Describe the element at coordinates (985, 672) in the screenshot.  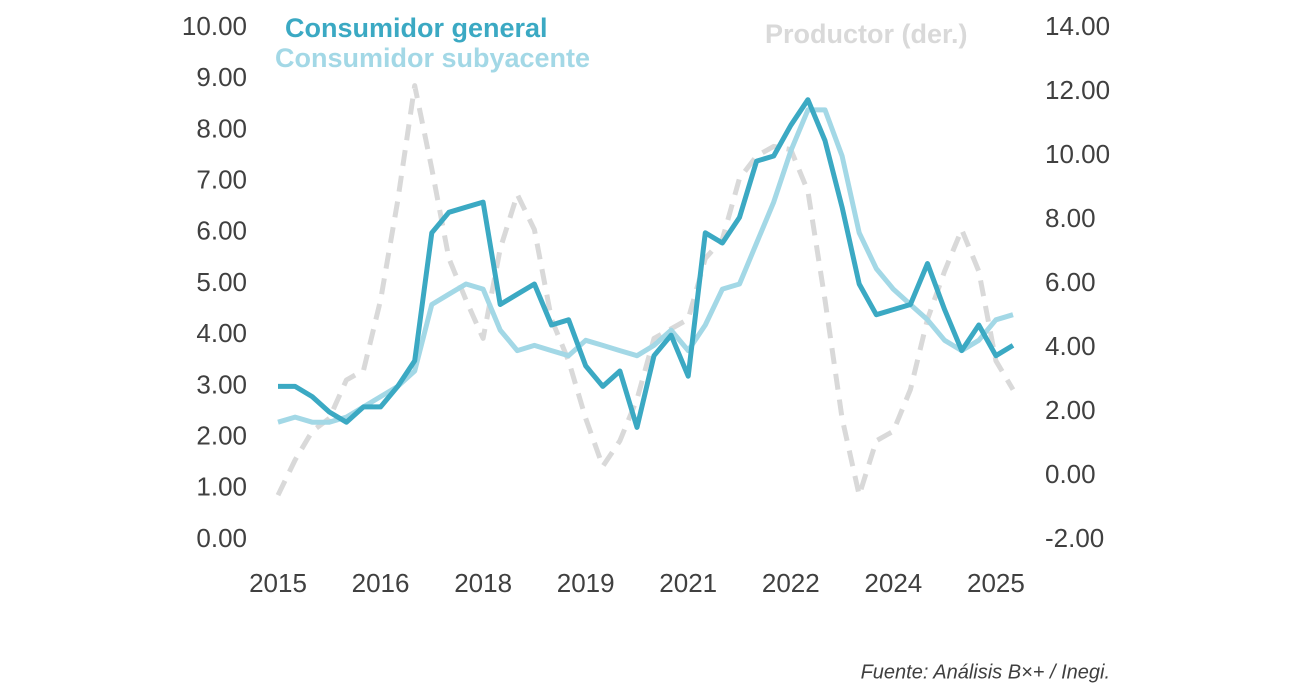
I see `source-note: Fuente: Análisis B×+ / Inegi.` at that location.